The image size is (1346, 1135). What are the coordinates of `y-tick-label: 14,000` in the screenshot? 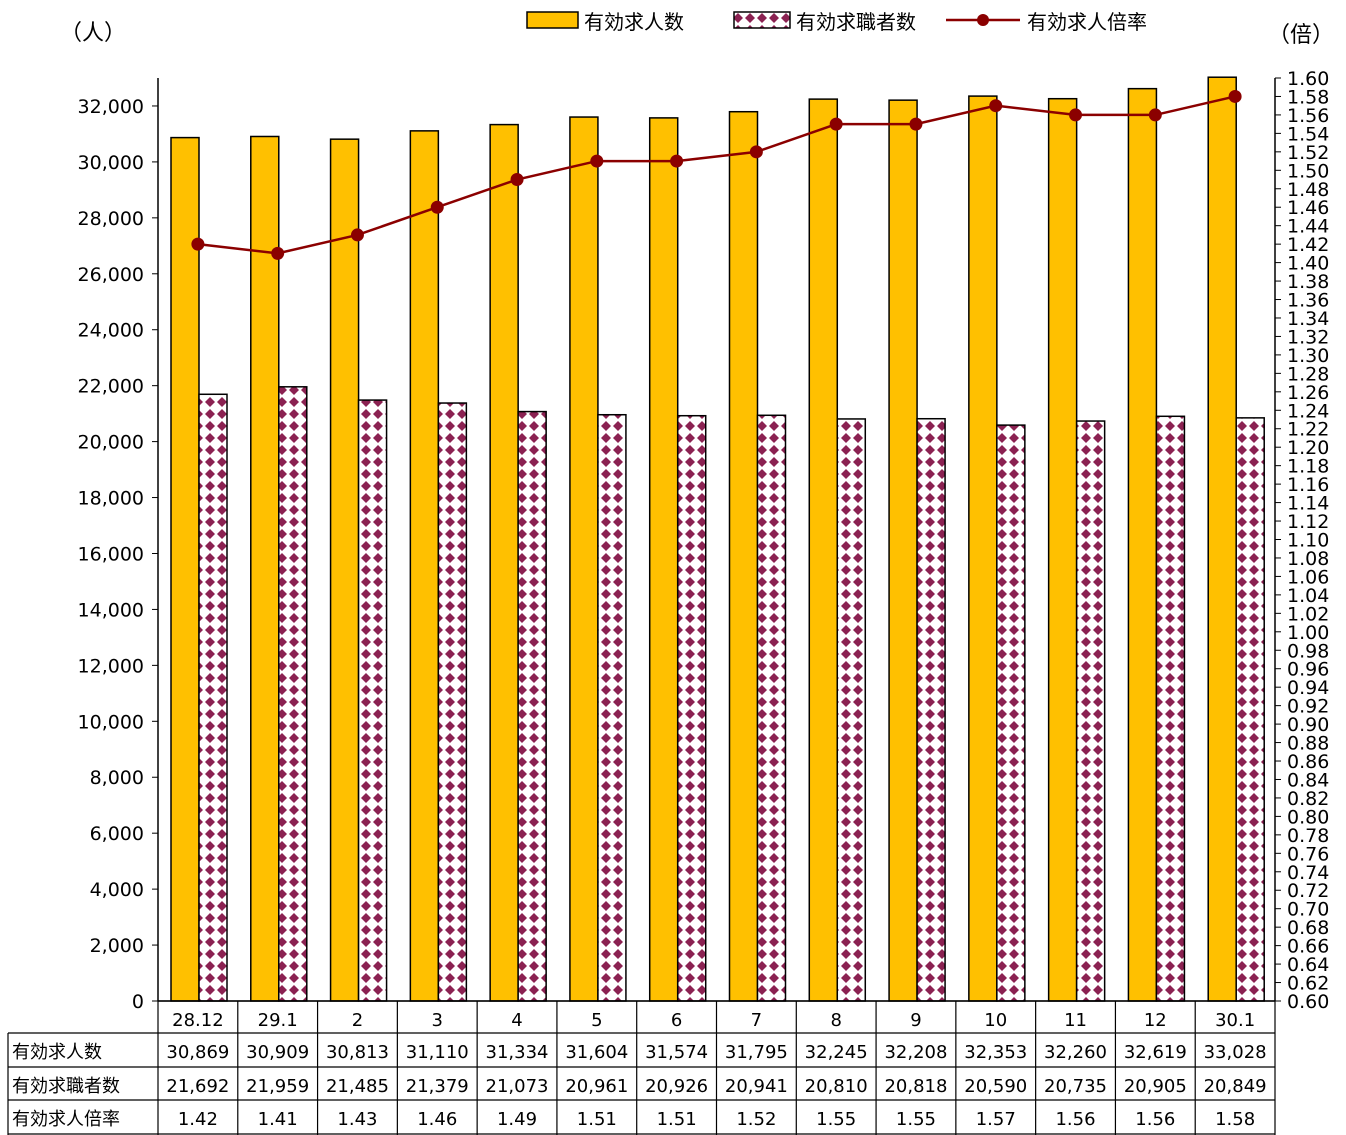 It's located at (111, 610).